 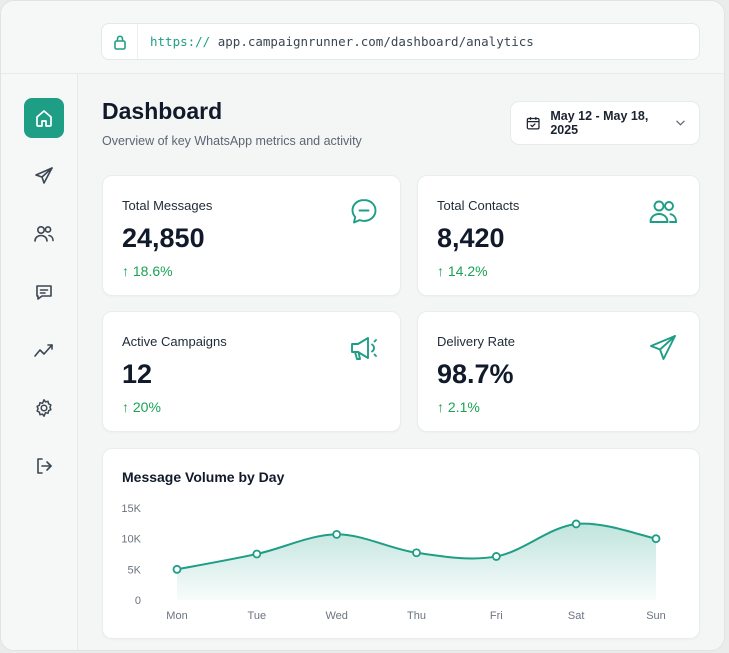 I want to click on x-tick-label: Sat, so click(x=576, y=616).